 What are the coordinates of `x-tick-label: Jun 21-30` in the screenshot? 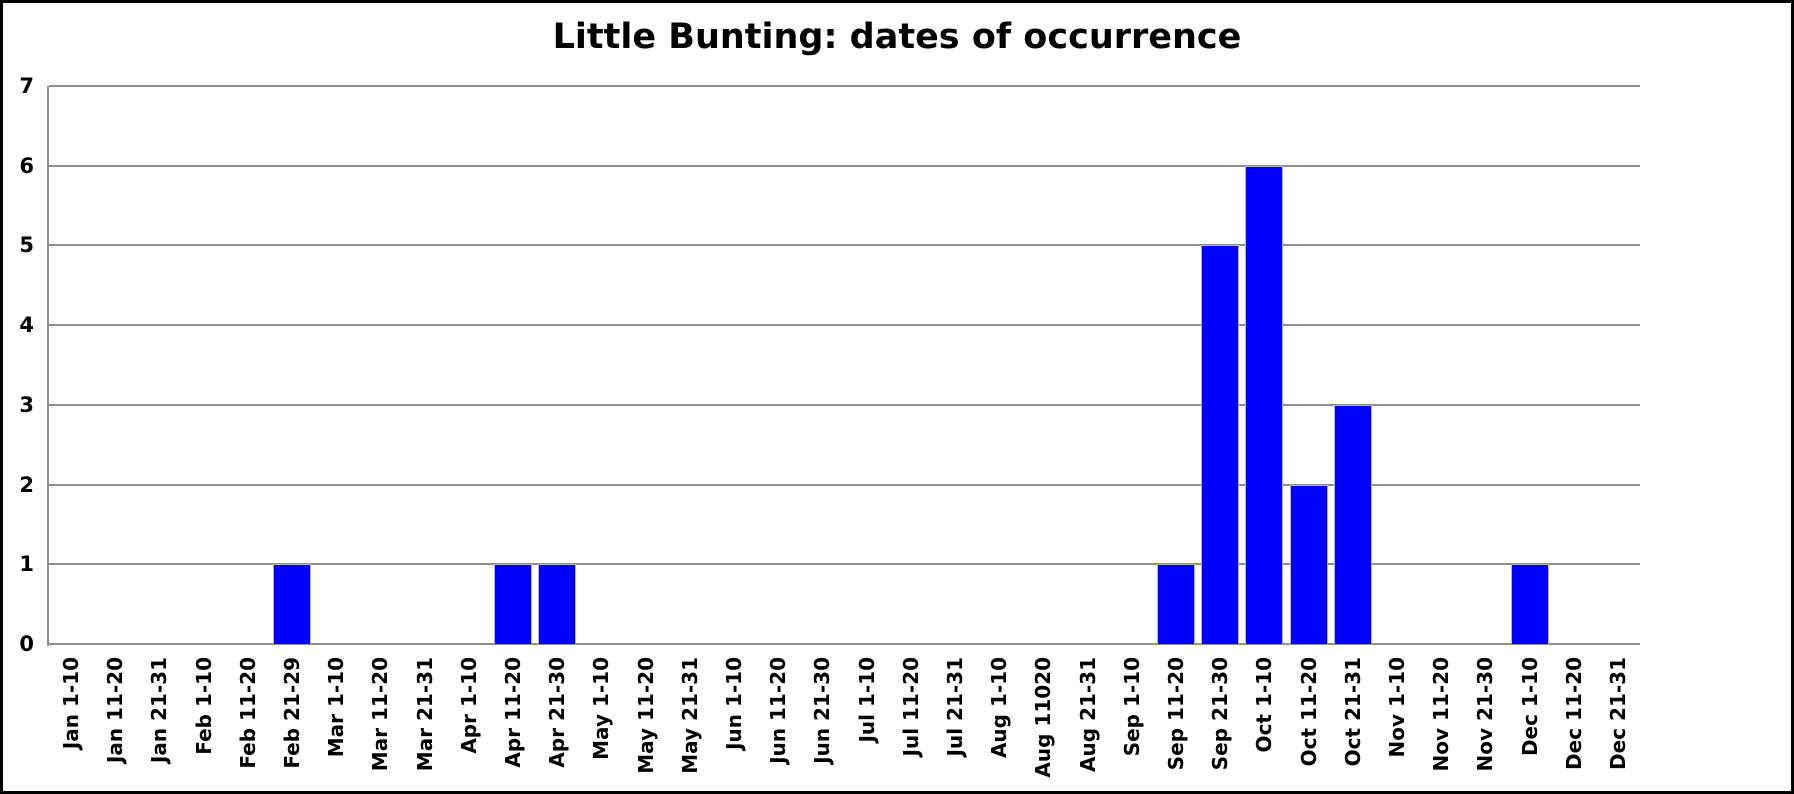 It's located at (822, 710).